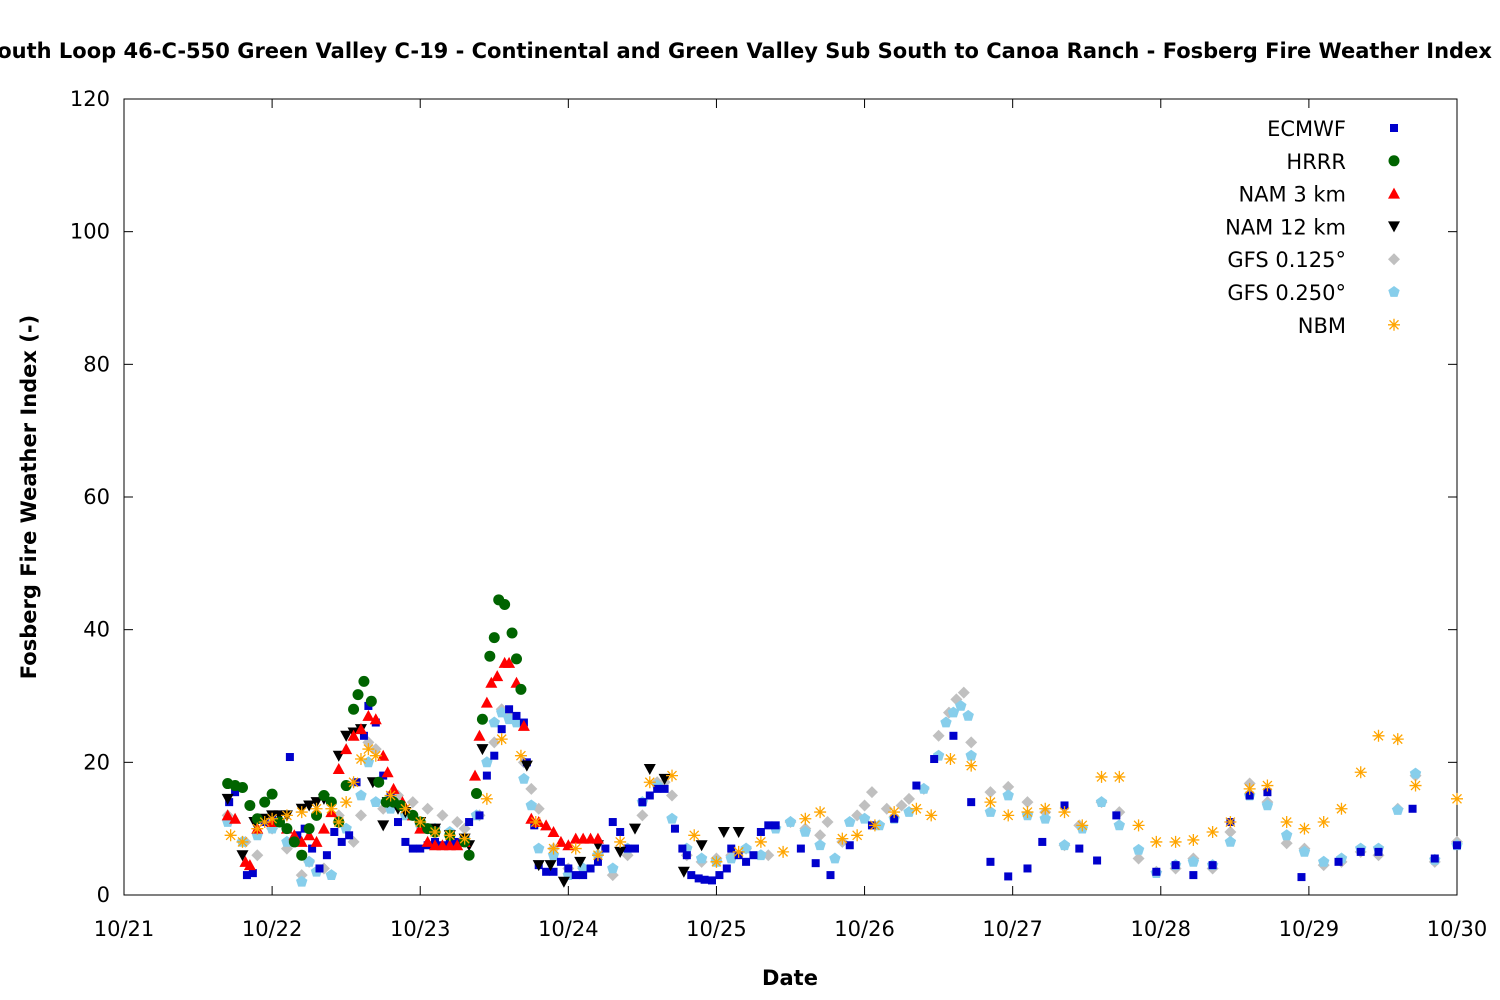  What do you see at coordinates (420, 929) in the screenshot?
I see `x-tick-label: 10/23` at bounding box center [420, 929].